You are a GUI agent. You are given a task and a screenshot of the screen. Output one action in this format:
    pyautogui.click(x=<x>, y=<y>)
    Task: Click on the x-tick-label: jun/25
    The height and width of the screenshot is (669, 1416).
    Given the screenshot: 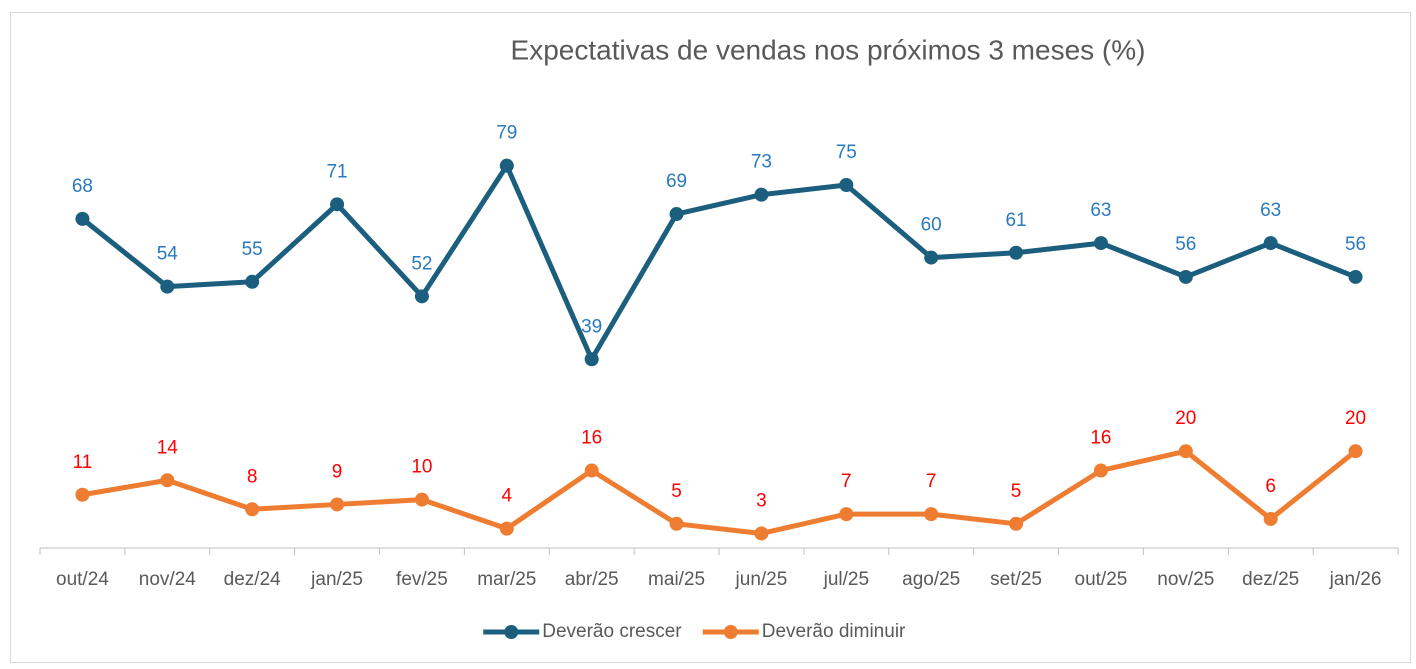 What is the action you would take?
    pyautogui.click(x=761, y=579)
    